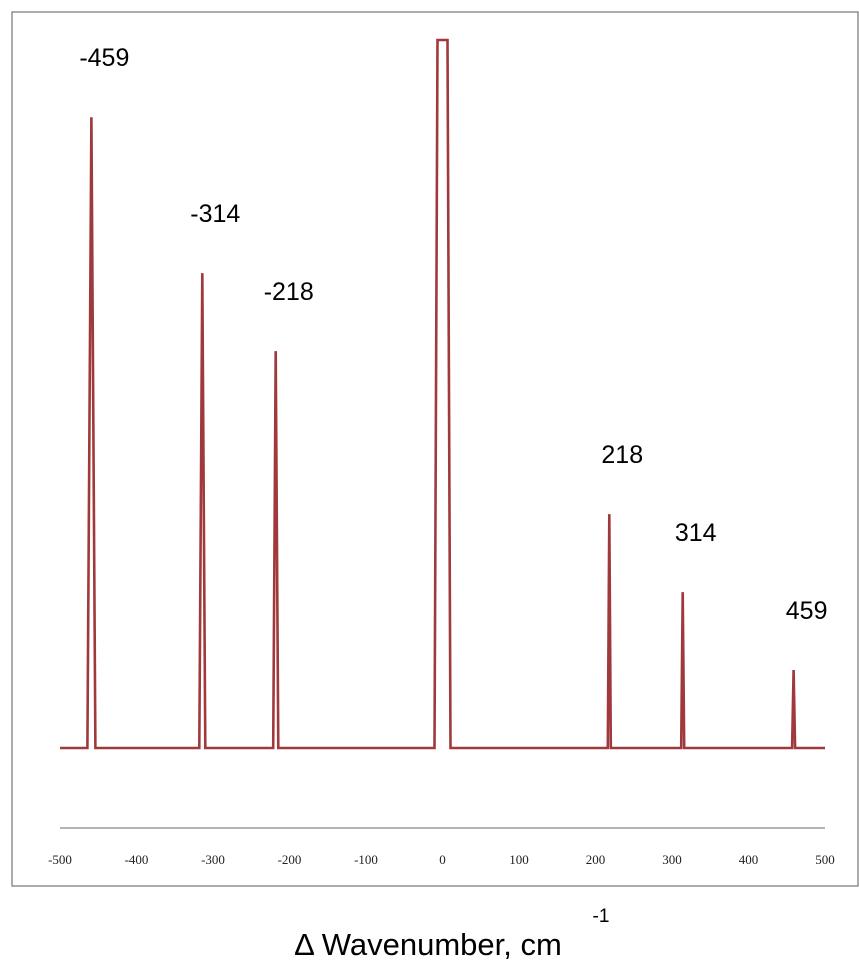  I want to click on x-tick-label: 100, so click(519, 859).